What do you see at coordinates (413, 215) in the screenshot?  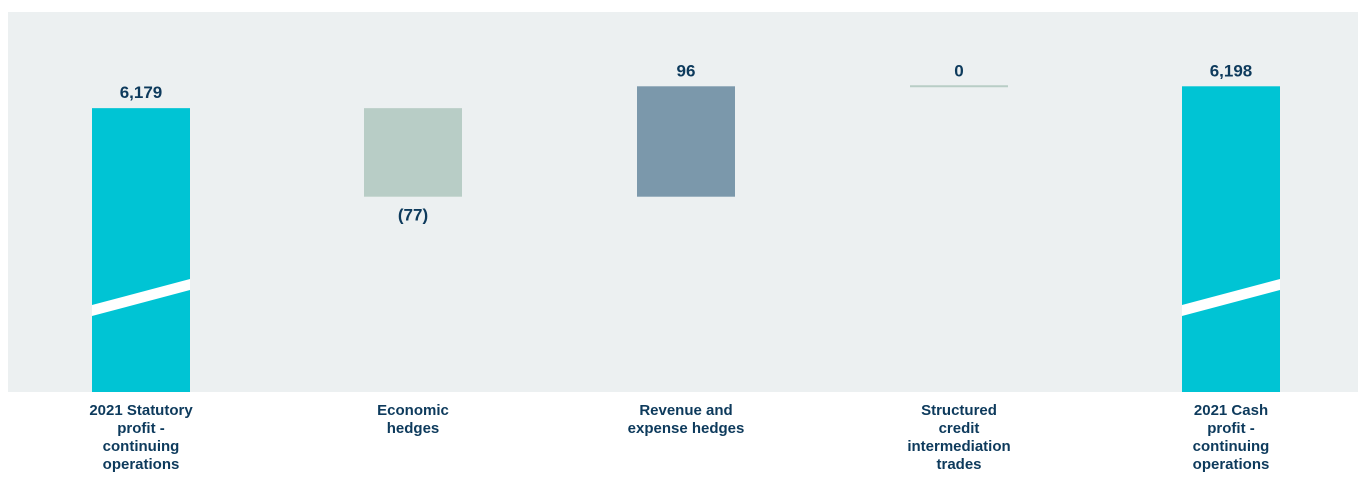 I see `value-label: (77)` at bounding box center [413, 215].